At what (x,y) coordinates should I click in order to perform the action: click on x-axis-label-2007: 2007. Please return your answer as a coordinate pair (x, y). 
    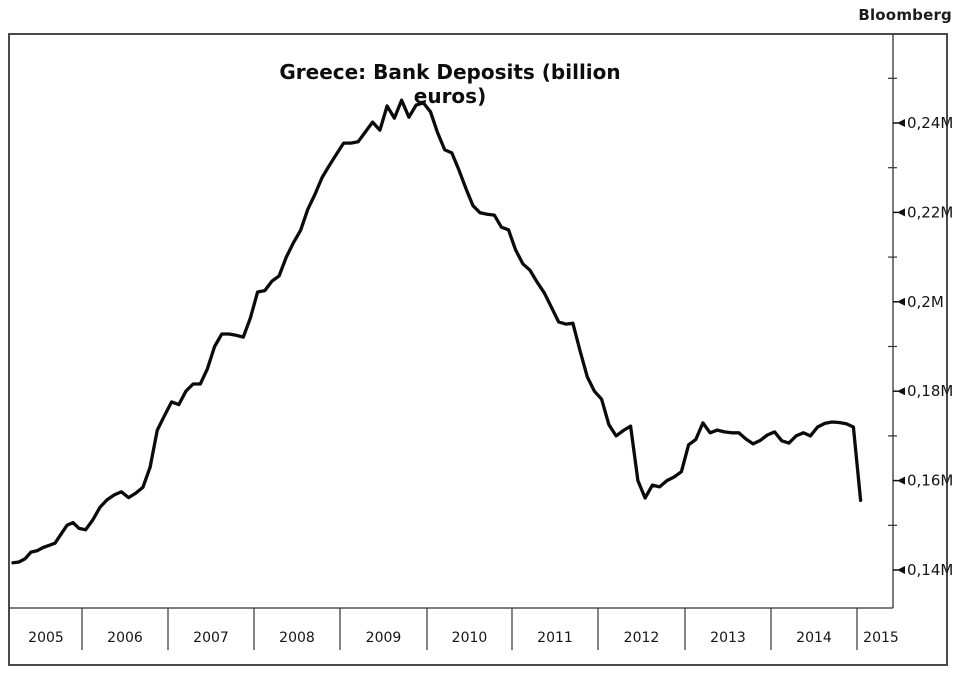
    Looking at the image, I should click on (211, 638).